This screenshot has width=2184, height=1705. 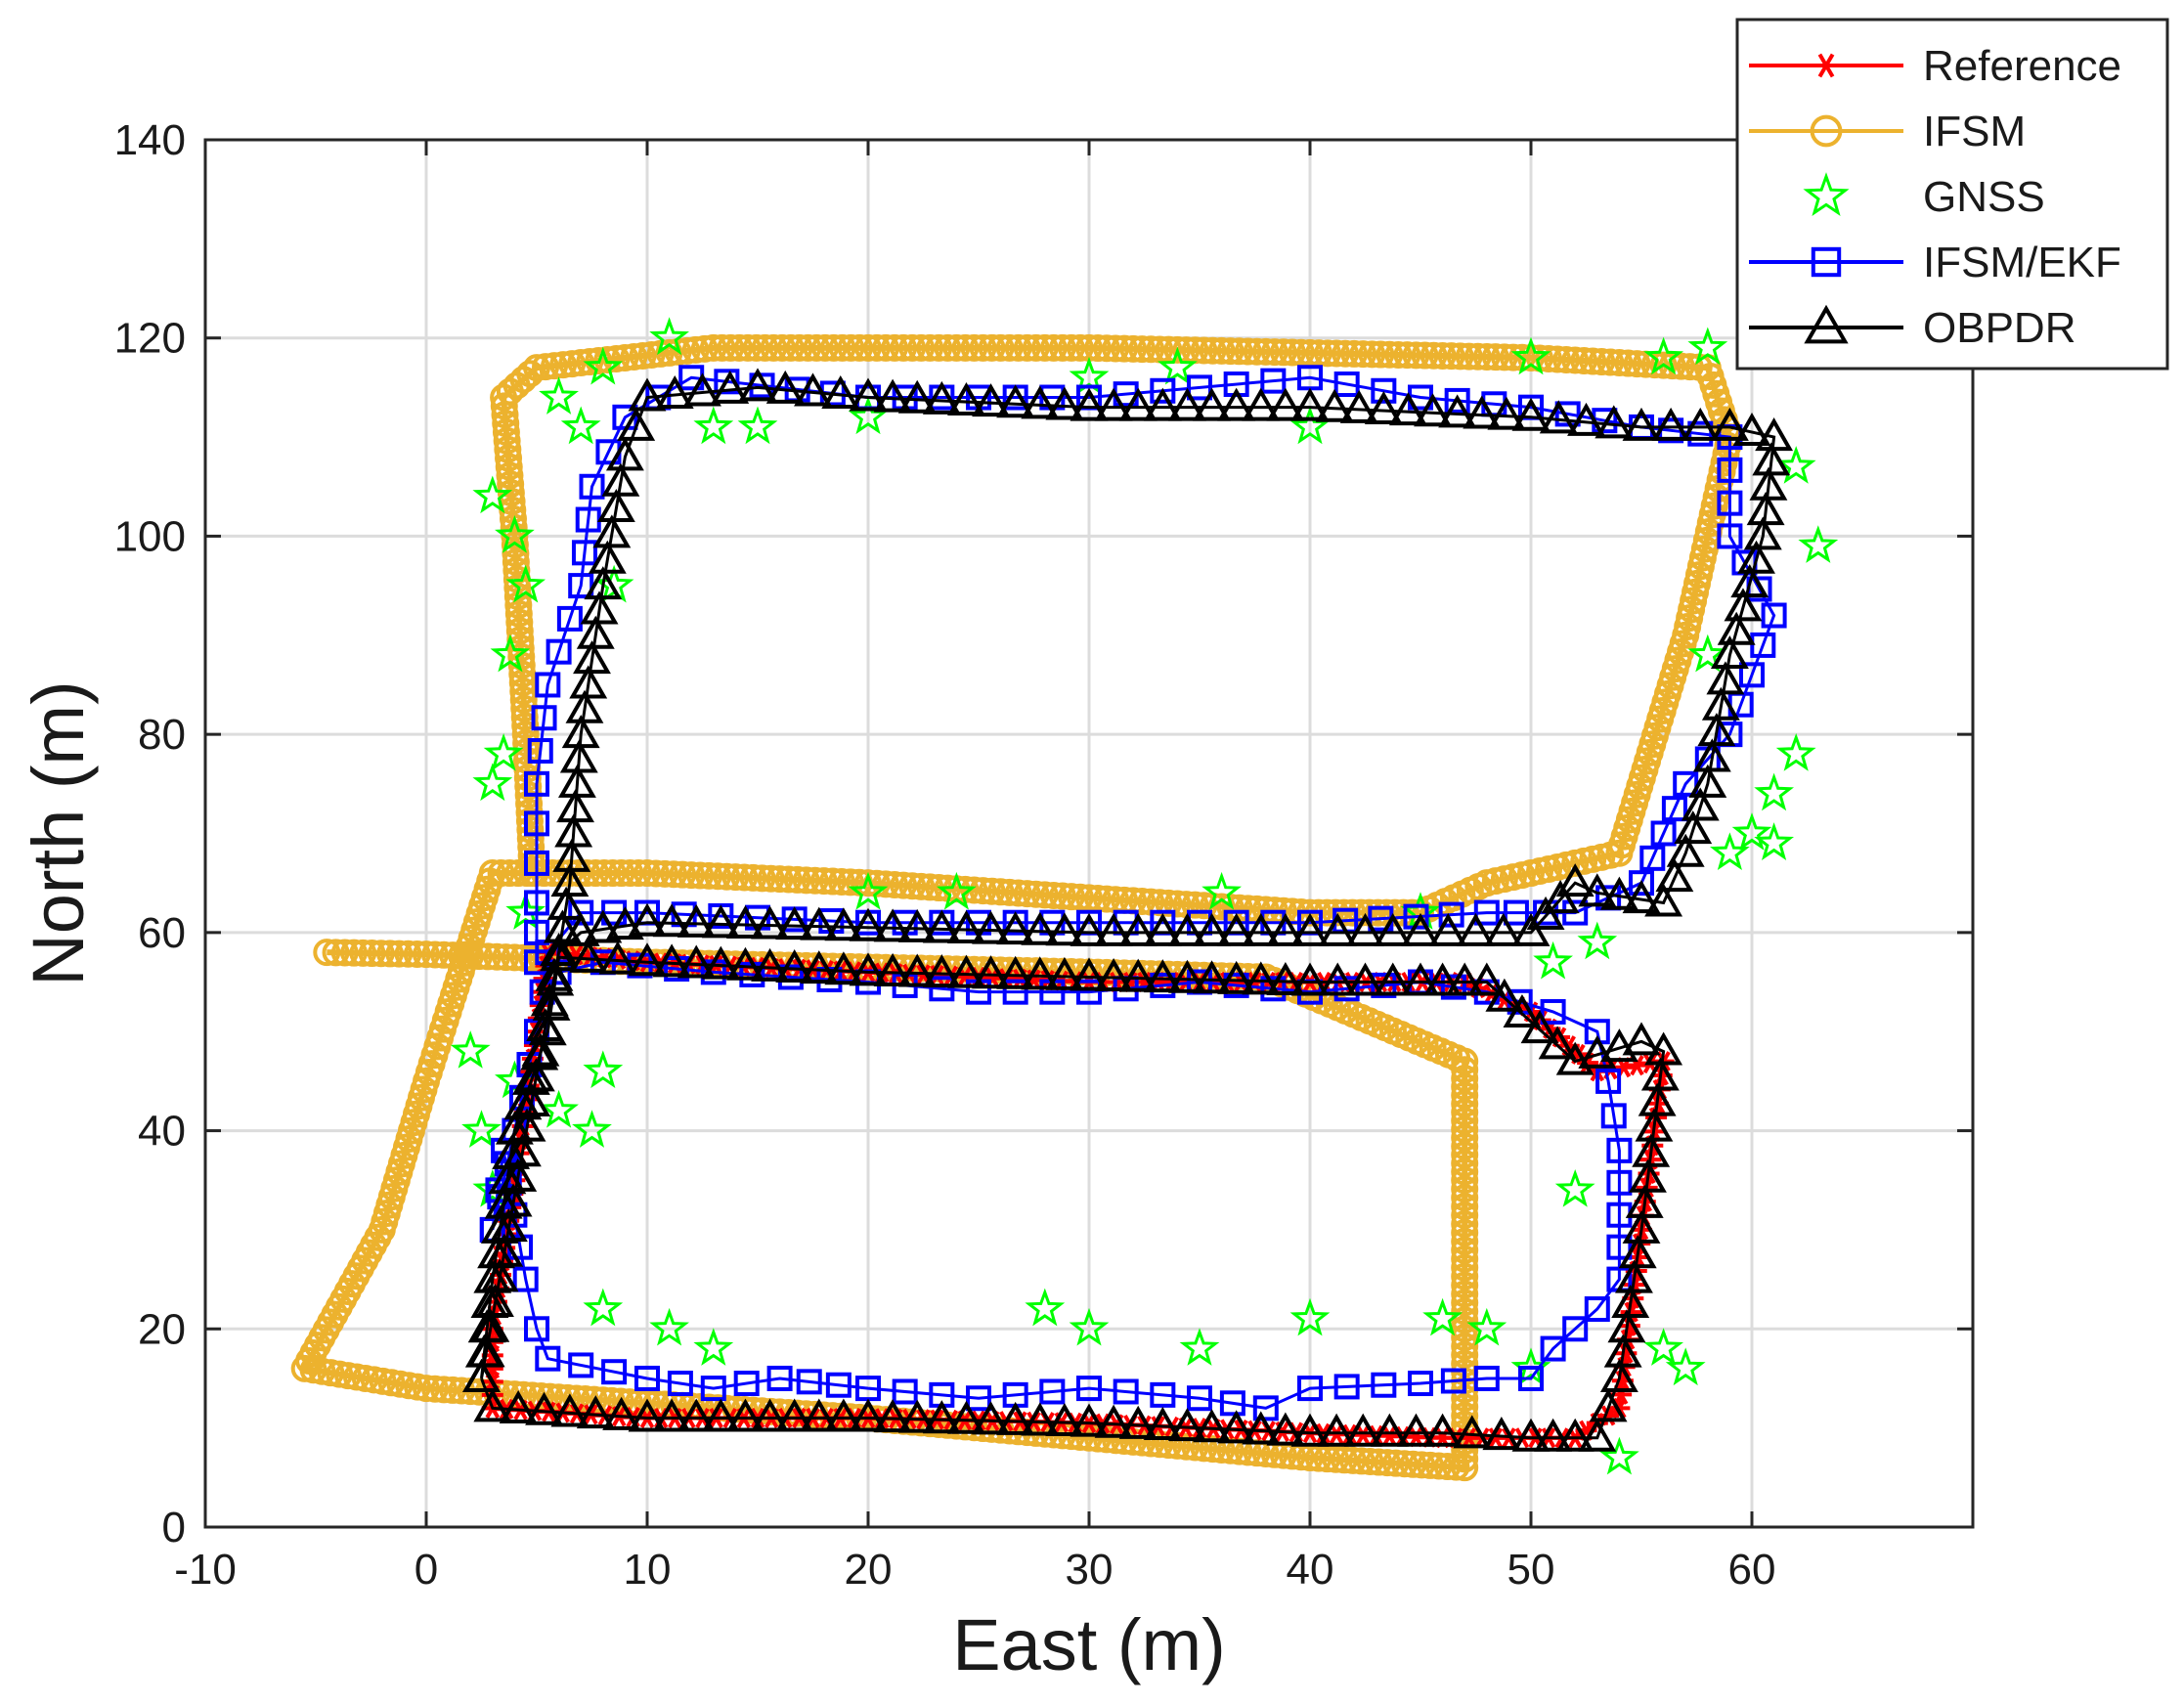 What do you see at coordinates (150, 339) in the screenshot?
I see `y-tick-label: 120` at bounding box center [150, 339].